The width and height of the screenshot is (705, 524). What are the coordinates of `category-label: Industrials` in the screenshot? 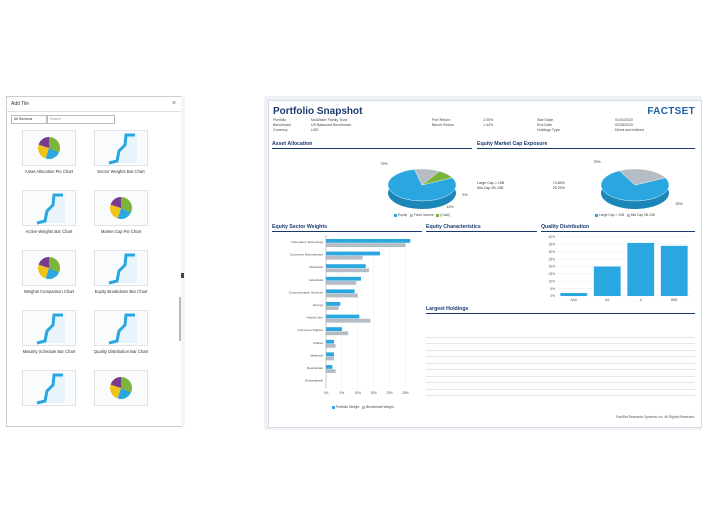 It's located at (316, 280).